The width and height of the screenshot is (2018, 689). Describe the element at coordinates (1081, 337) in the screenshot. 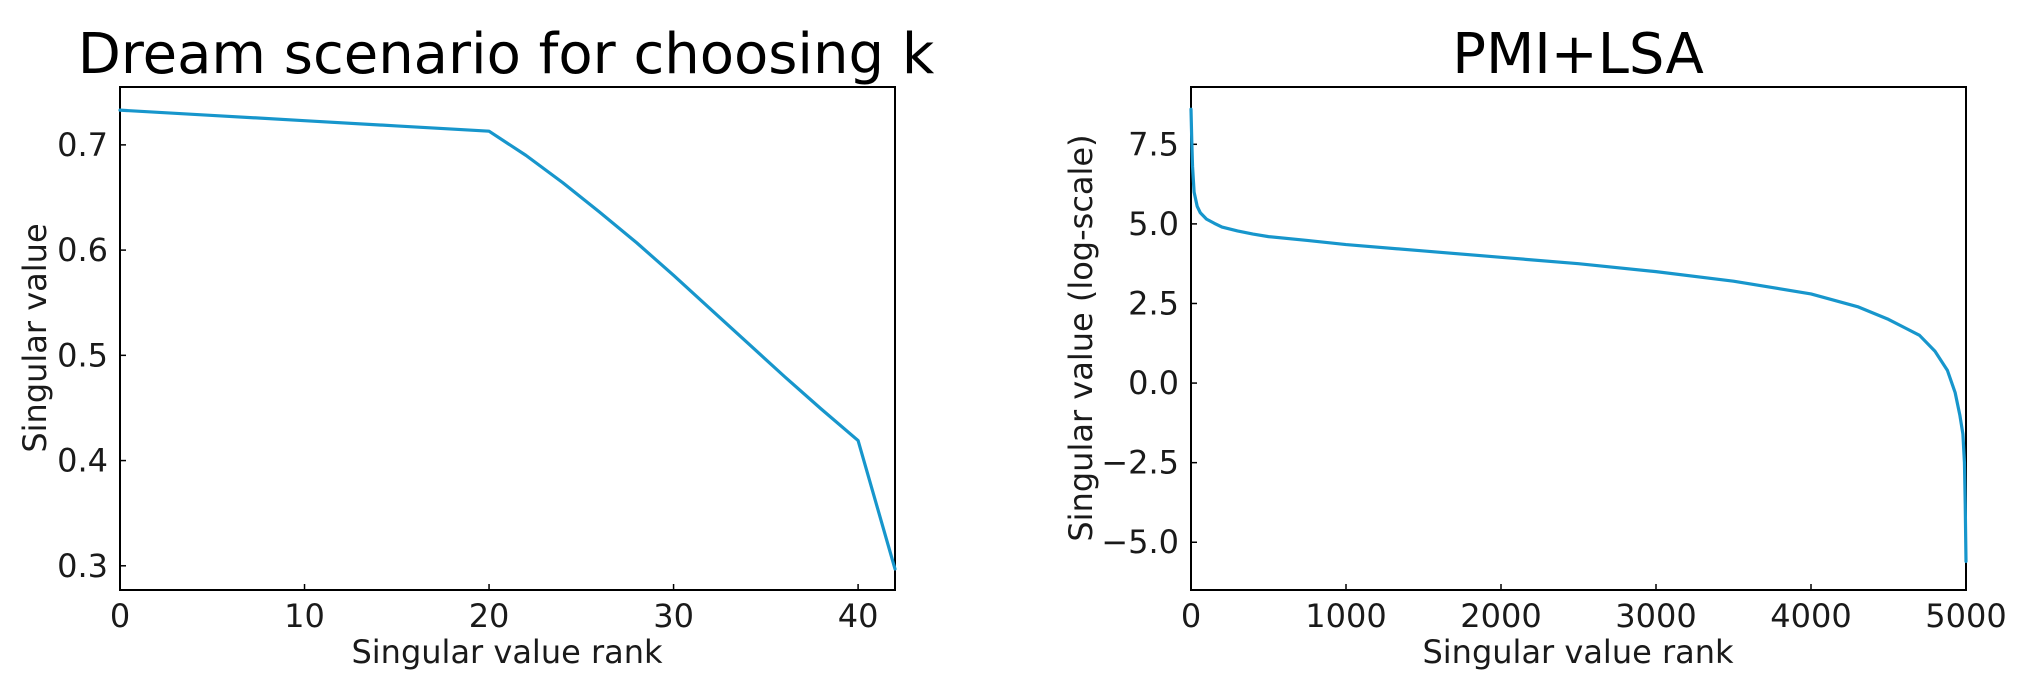

I see `y-axis-label: Singular value (log-scale)` at that location.